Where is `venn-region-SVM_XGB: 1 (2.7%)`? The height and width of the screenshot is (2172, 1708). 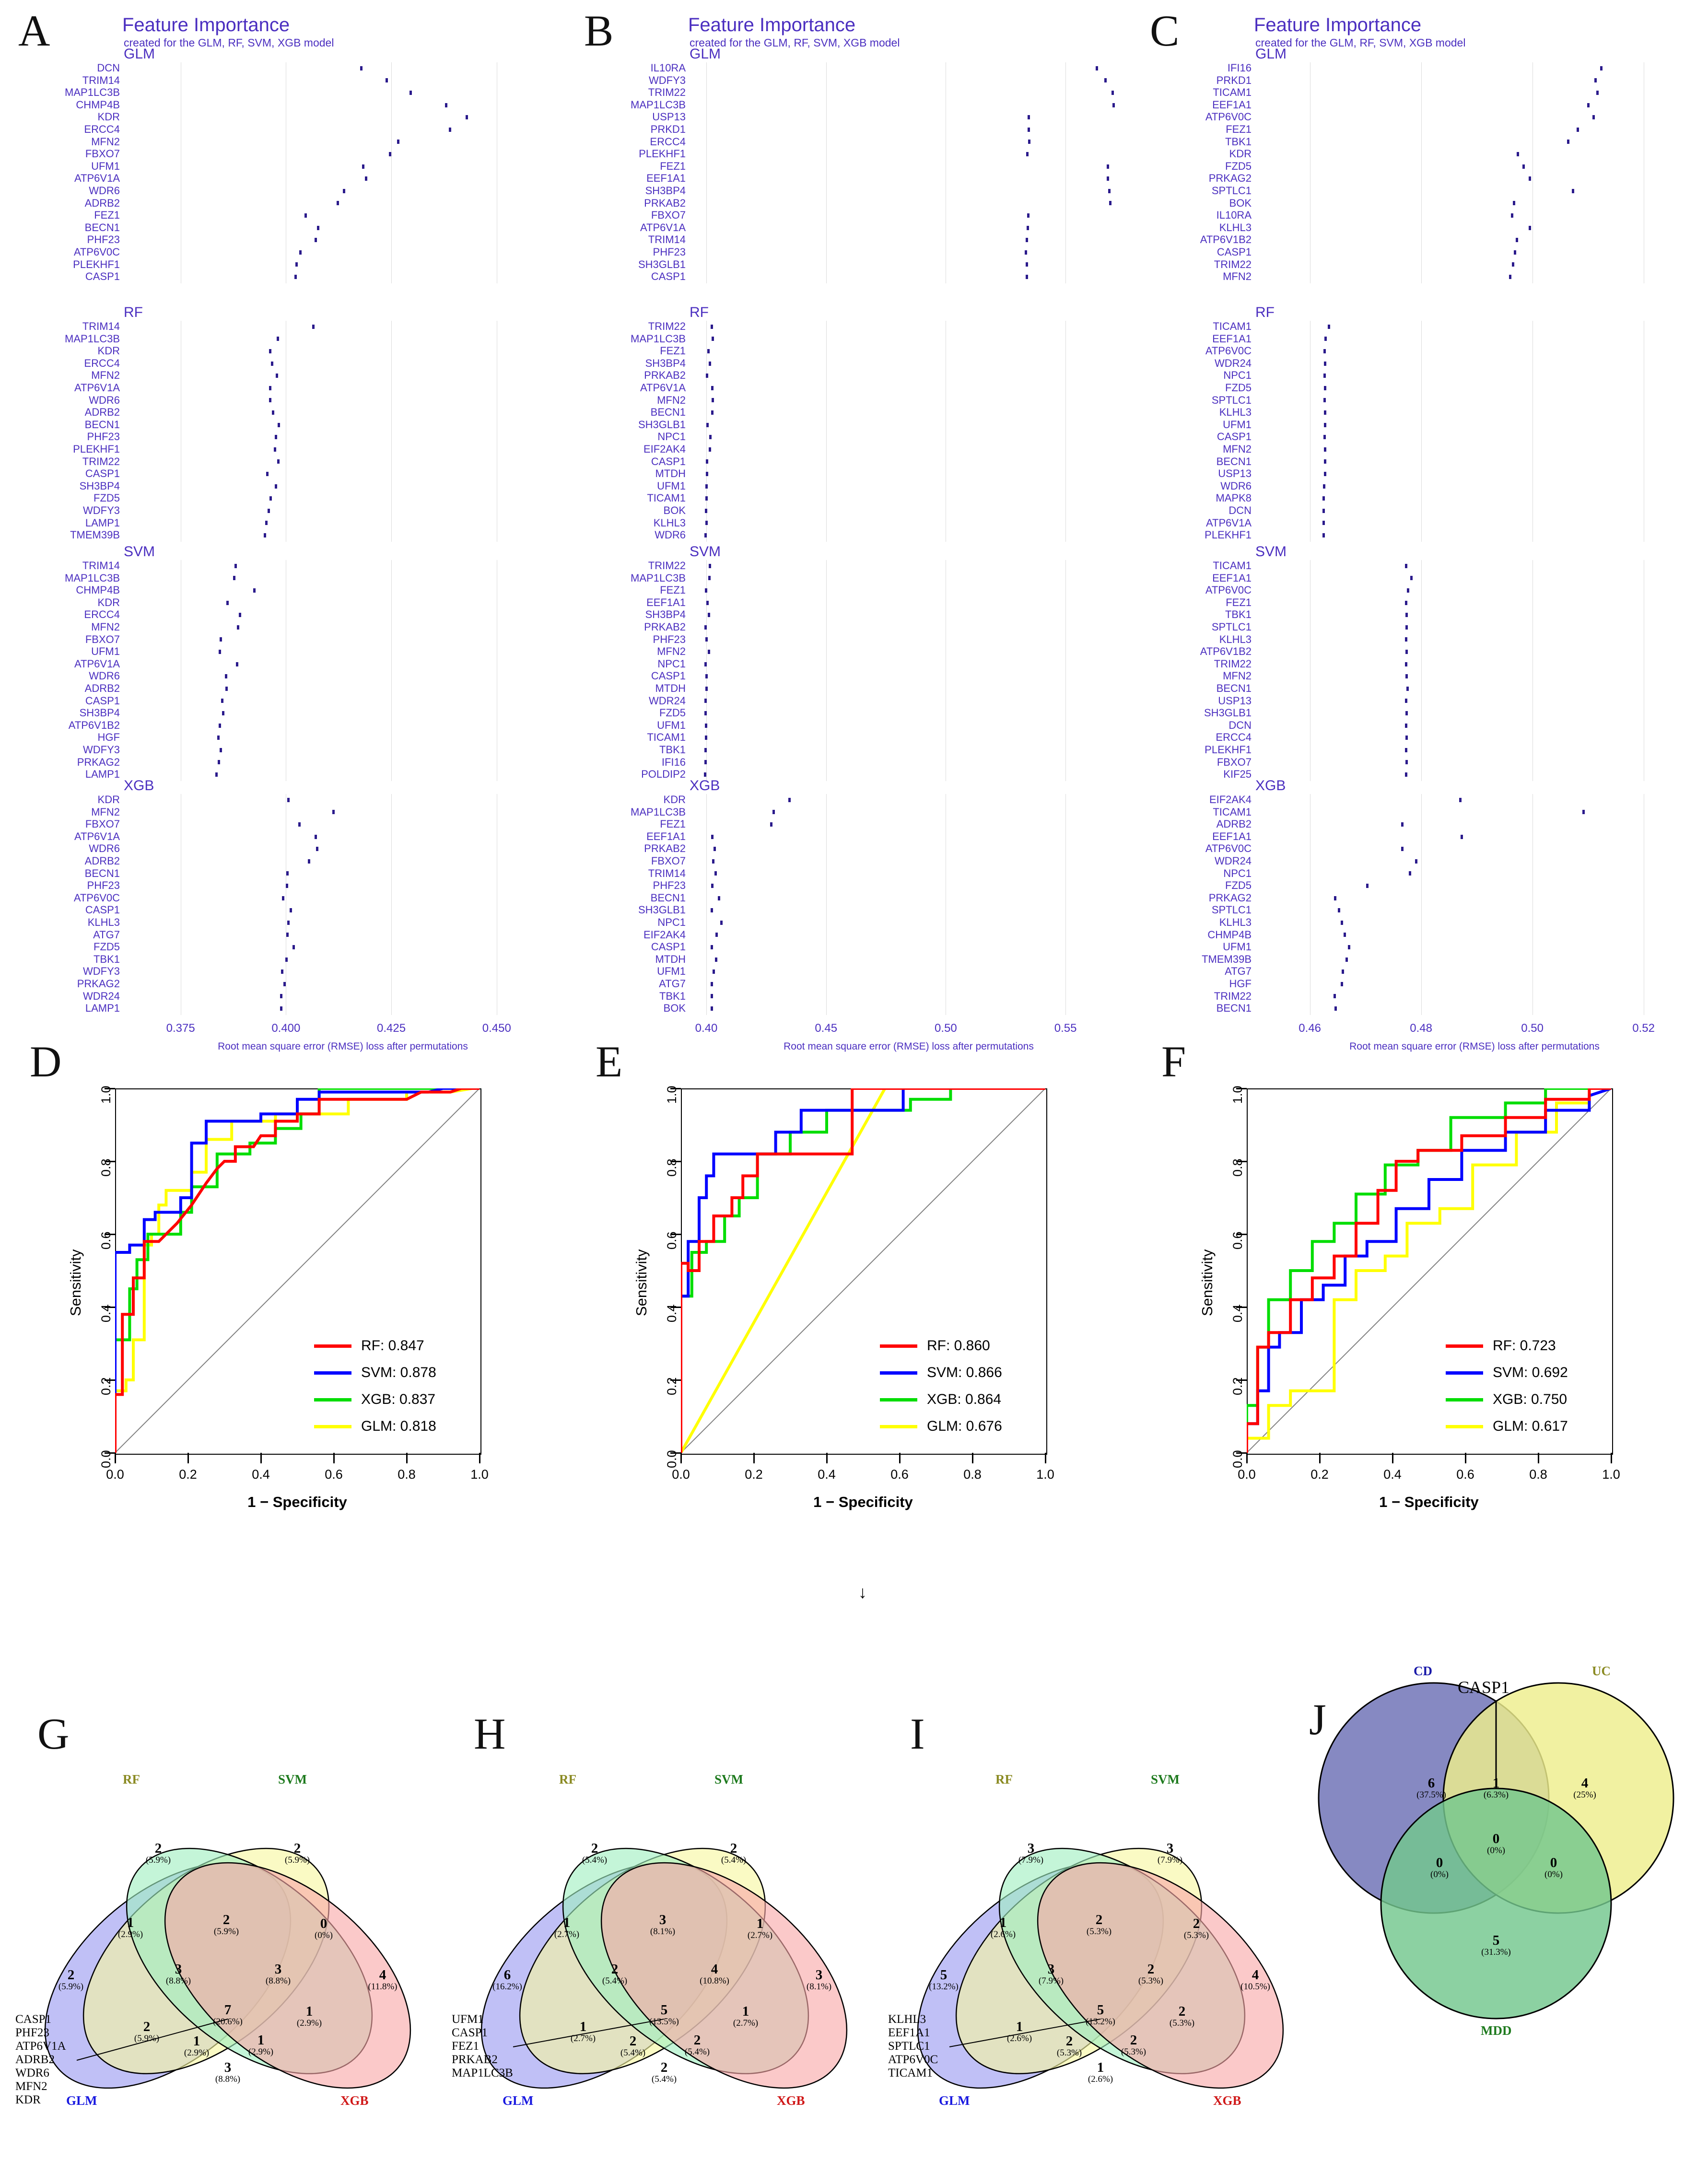
venn-region-SVM_XGB: 1 (2.7%) is located at coordinates (760, 1928).